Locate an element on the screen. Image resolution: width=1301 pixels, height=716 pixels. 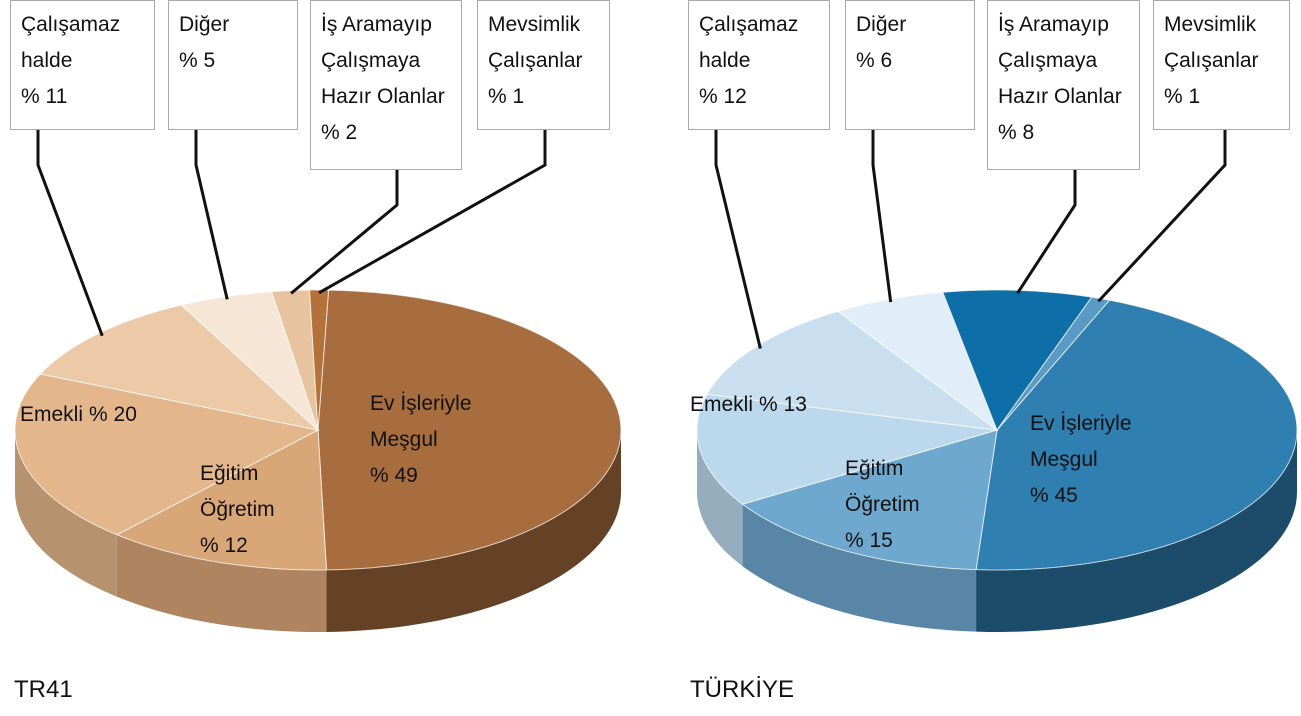
slice-label: Ev İşleriyle Meşgul % 45 is located at coordinates (1100, 460).